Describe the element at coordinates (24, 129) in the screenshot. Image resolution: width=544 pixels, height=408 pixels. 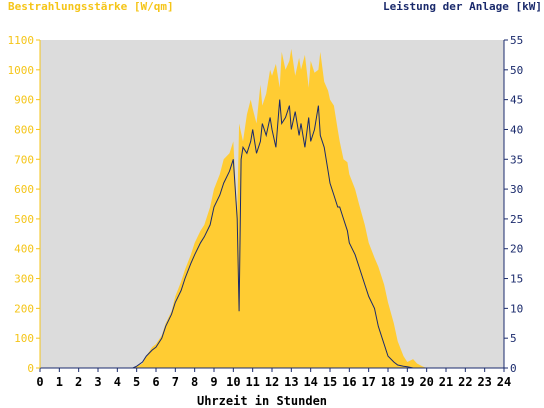
I see `left-y-tick-label: 800` at that location.